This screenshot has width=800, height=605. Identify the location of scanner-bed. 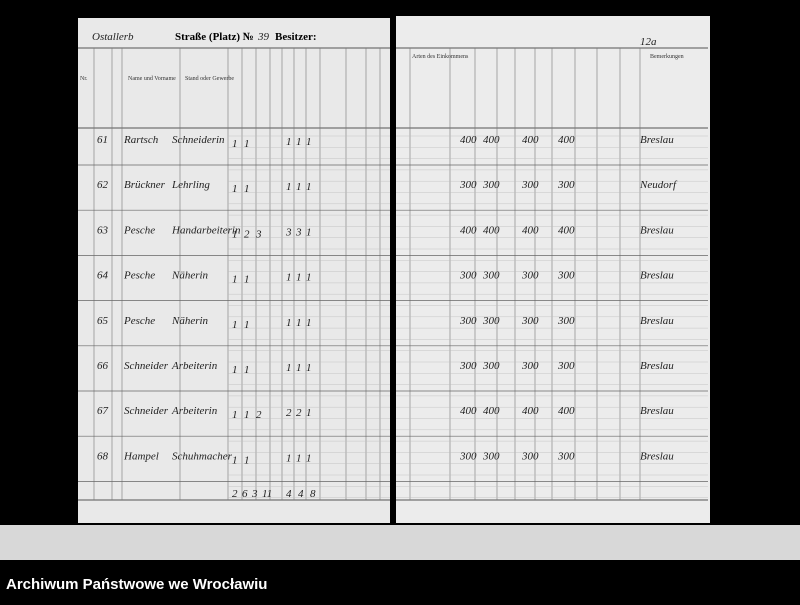
(400, 542).